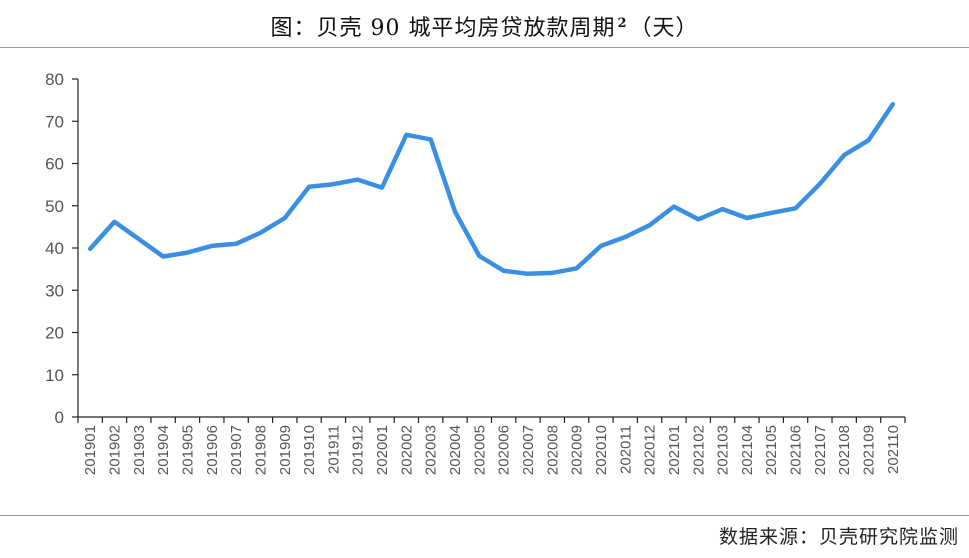  What do you see at coordinates (820, 450) in the screenshot?
I see `x-tick-label: 202107` at bounding box center [820, 450].